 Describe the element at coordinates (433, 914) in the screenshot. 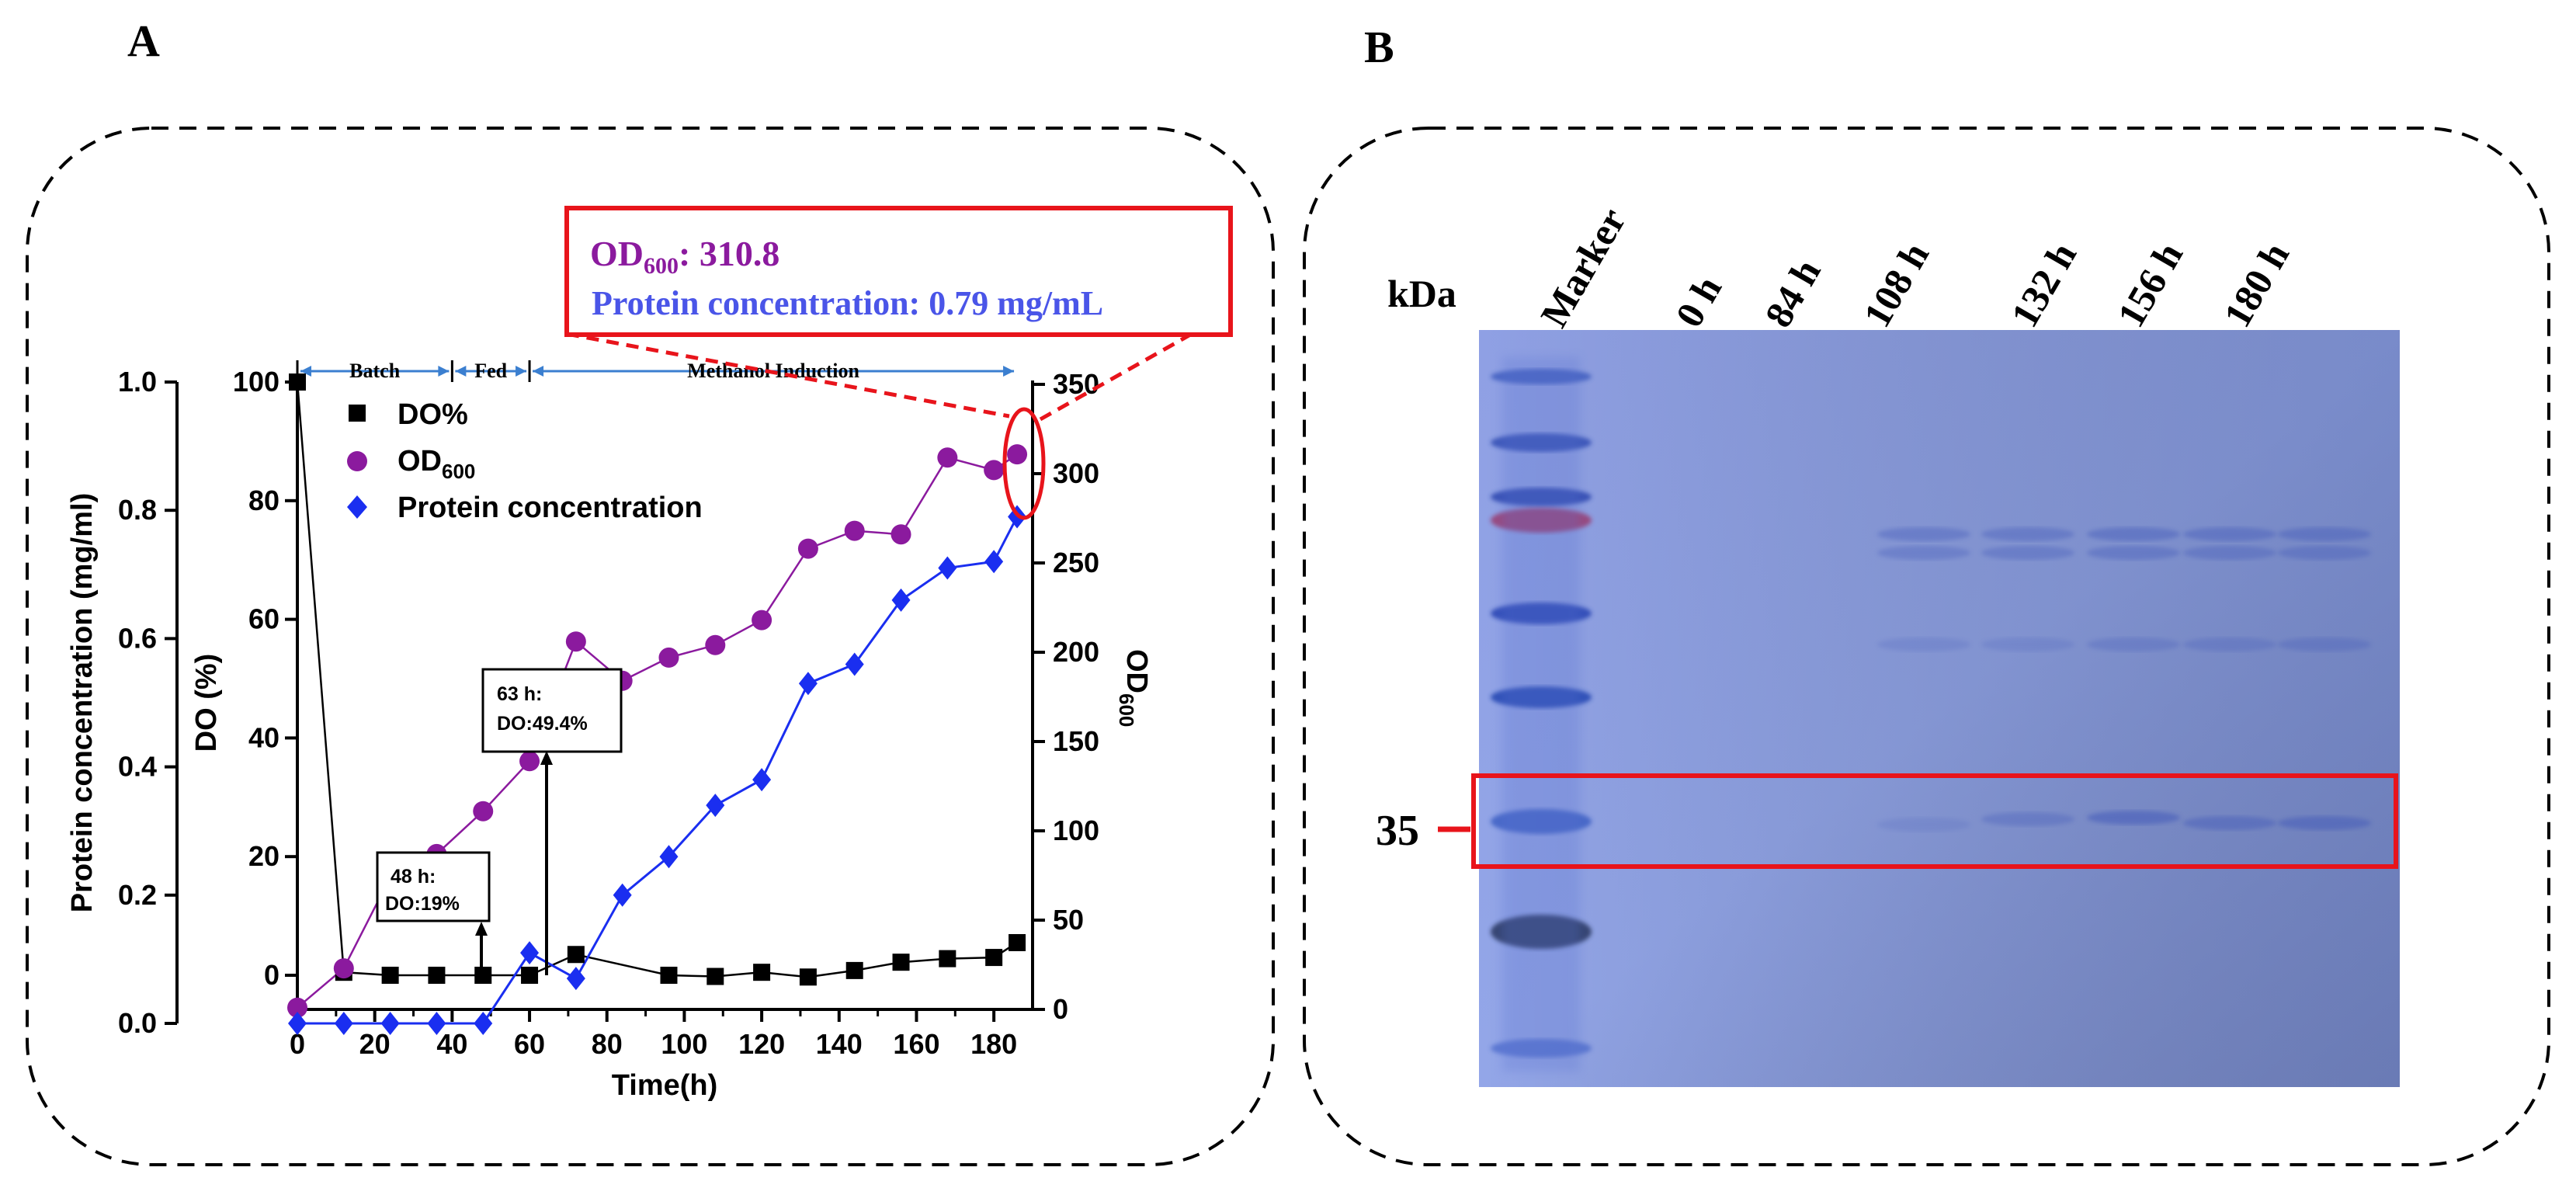

I see `annotation-48h: 48 h: DO:19%` at that location.